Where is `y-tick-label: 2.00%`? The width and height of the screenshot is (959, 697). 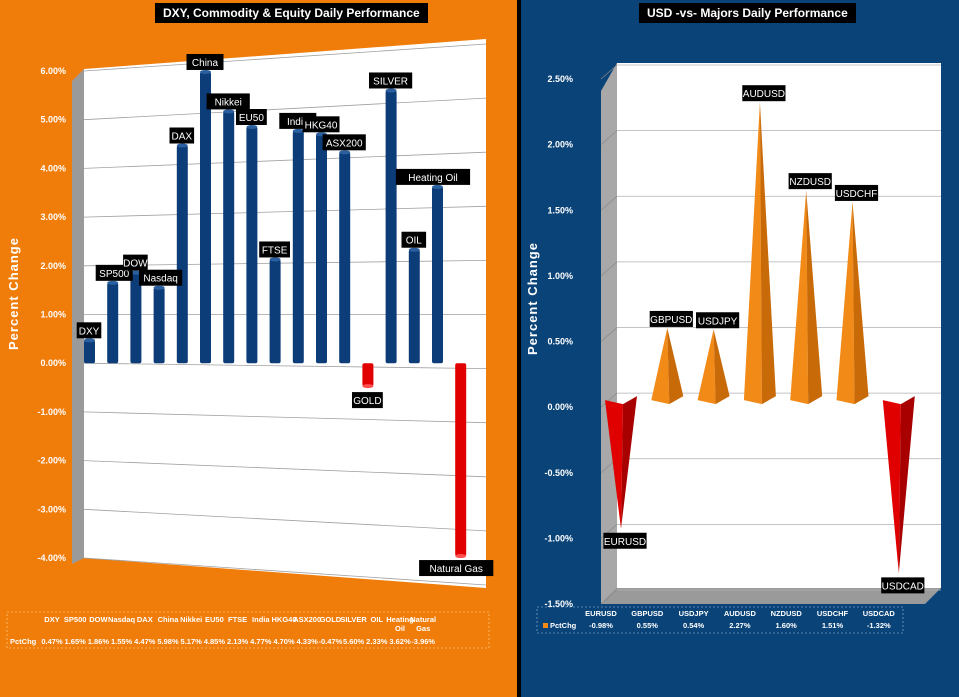
y-tick-label: 2.00% is located at coordinates (53, 266).